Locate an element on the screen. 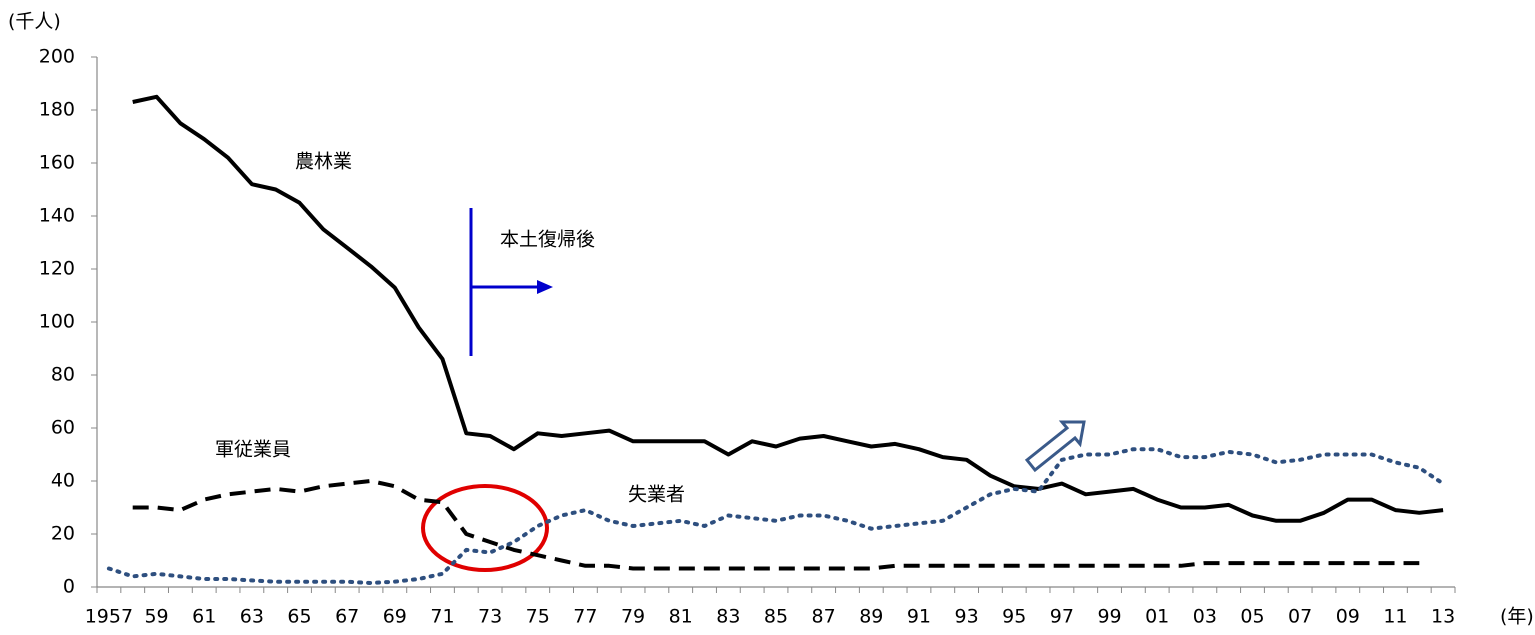 Image resolution: width=1535 pixels, height=635 pixels. y-tick-label: 140 is located at coordinates (57, 216).